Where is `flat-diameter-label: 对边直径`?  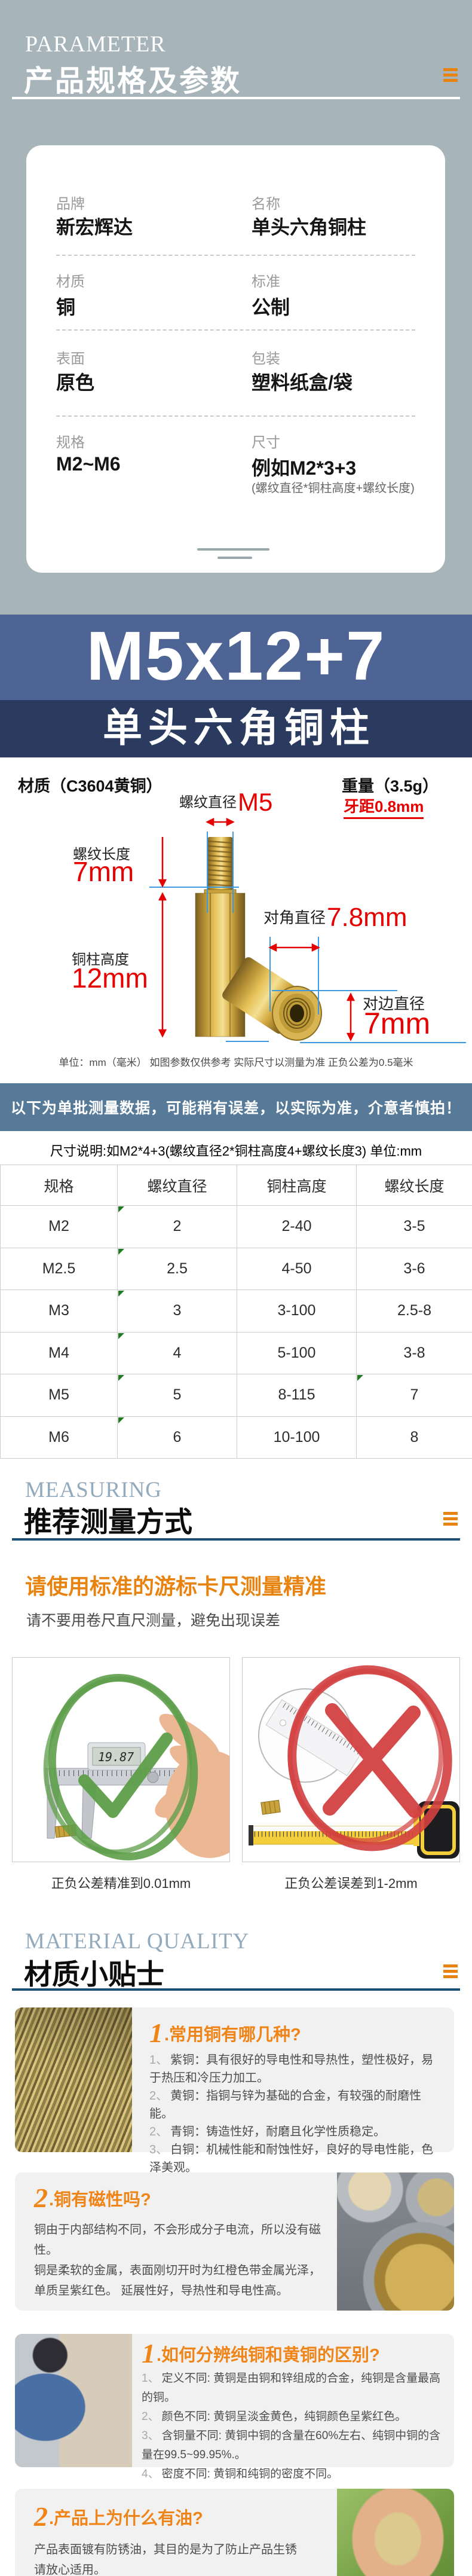
flat-diameter-label: 对边直径 is located at coordinates (394, 1004).